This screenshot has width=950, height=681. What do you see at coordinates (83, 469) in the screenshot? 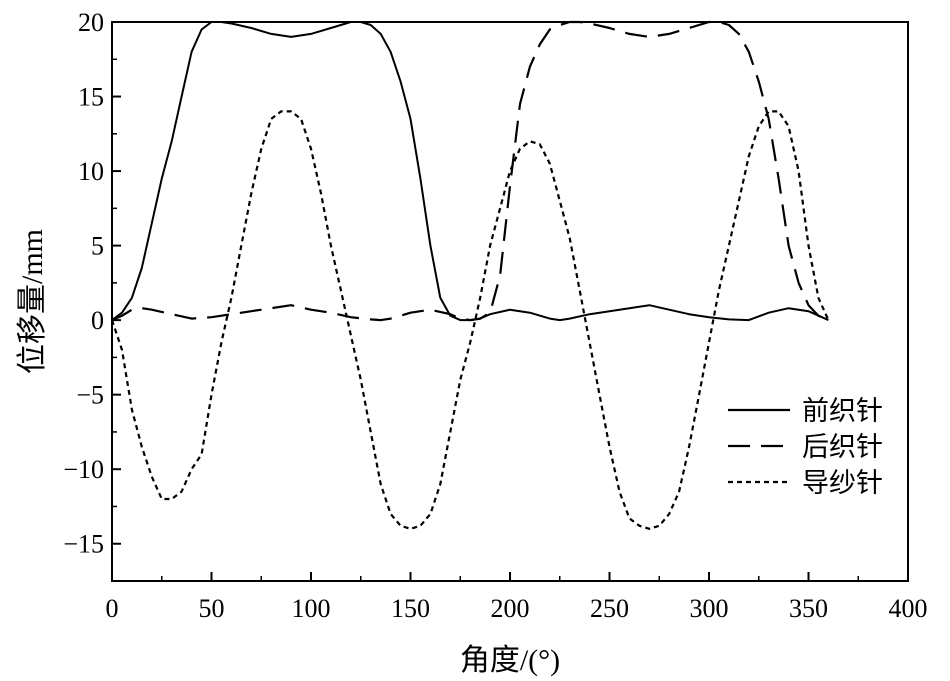
I see `y-tick-label-1: −10` at bounding box center [83, 469].